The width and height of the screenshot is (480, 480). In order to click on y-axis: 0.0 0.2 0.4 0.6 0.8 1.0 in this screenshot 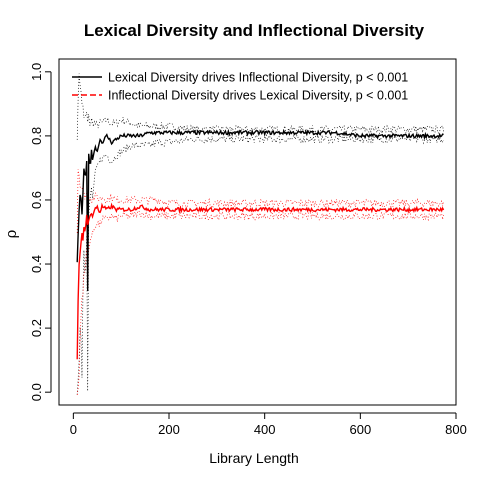, I will do `click(40, 232)`.